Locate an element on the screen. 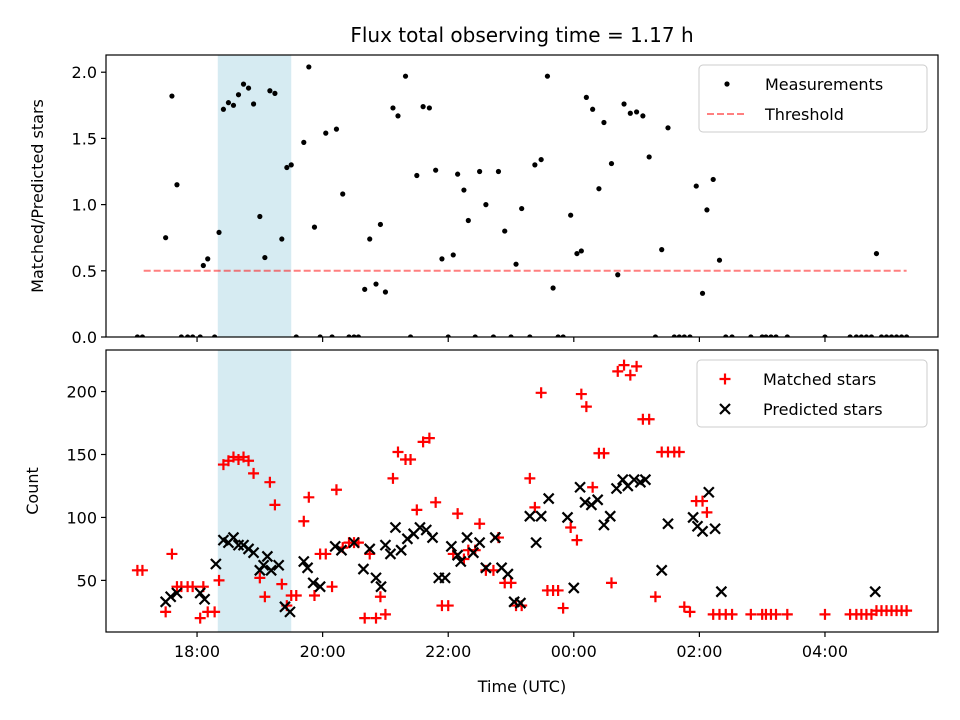 Image resolution: width=960 pixels, height=720 pixels. top-highlight-span is located at coordinates (254, 196).